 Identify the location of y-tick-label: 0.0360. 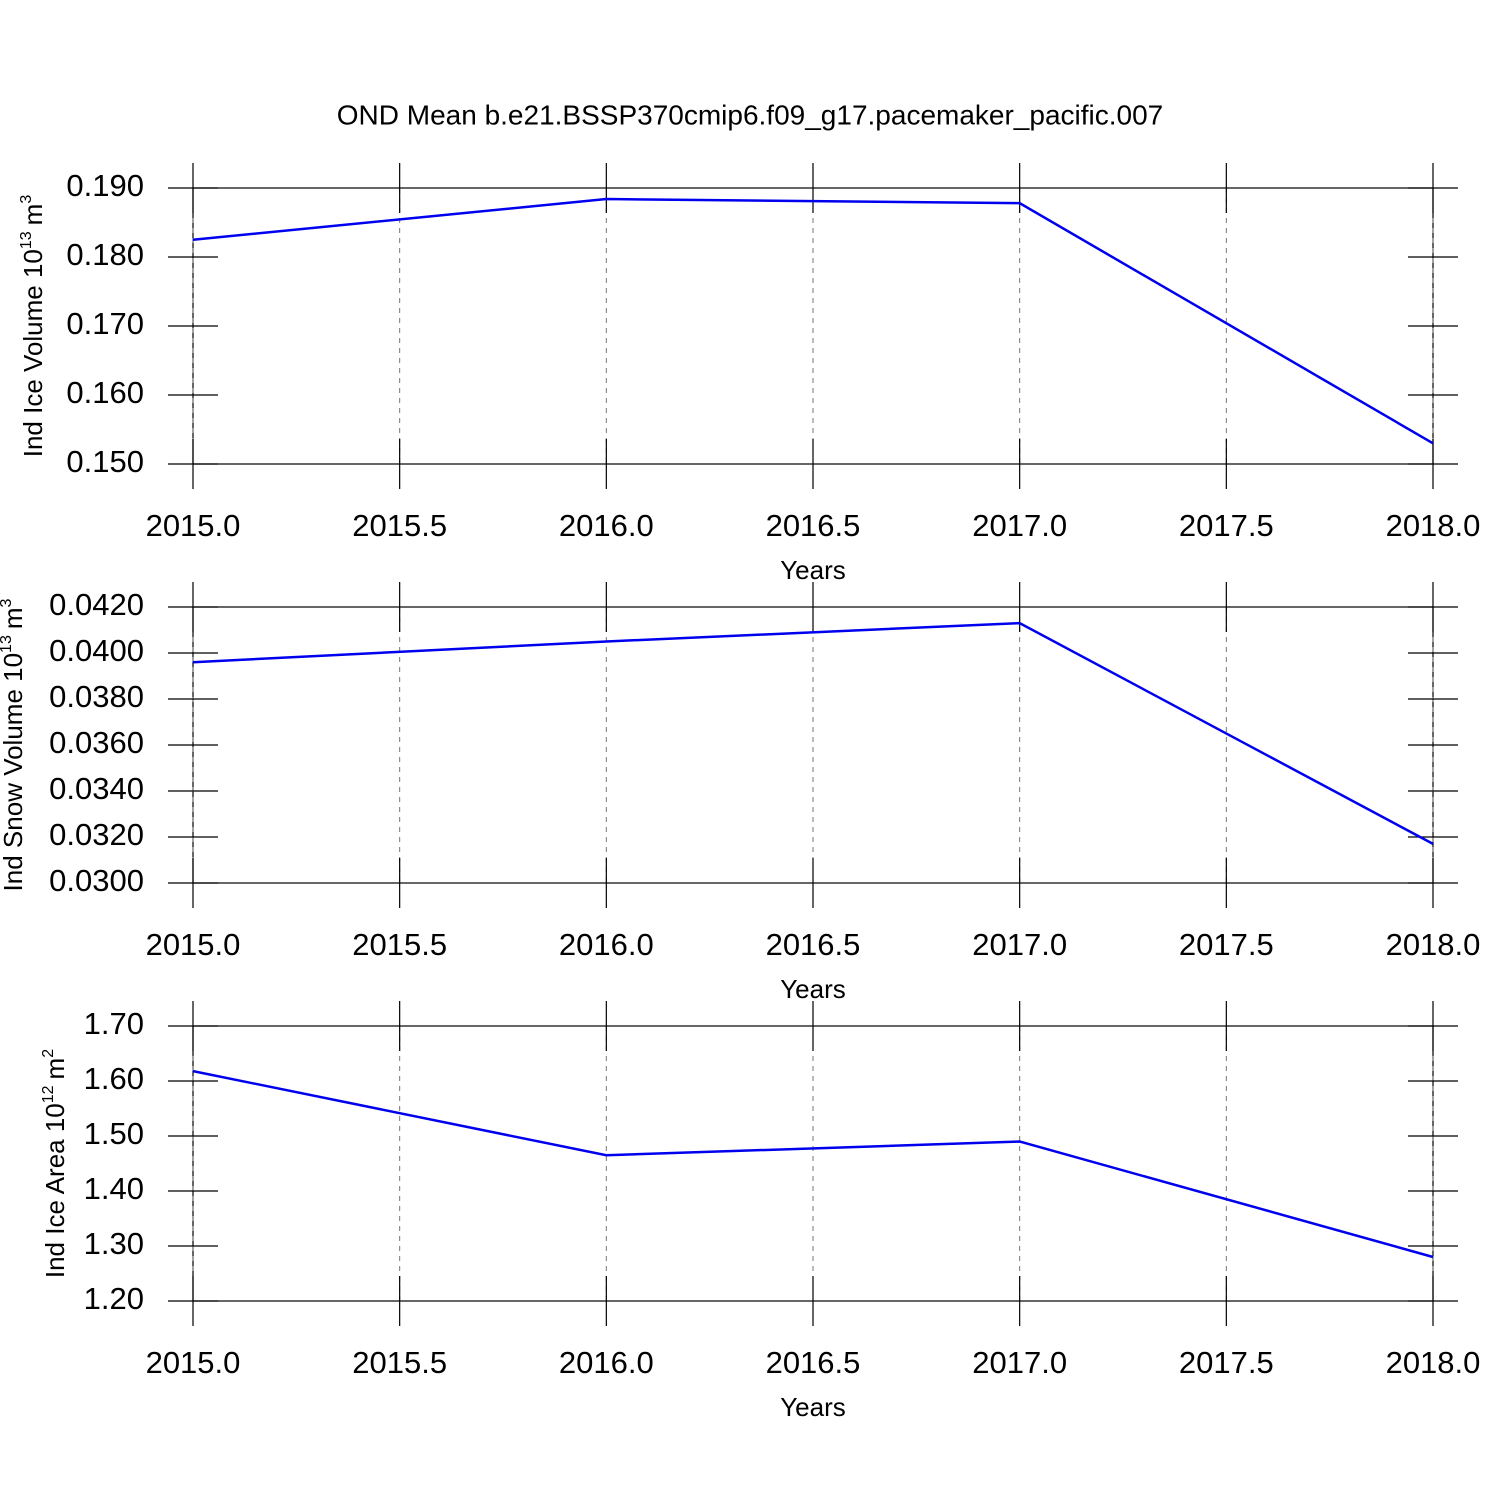
(96, 742).